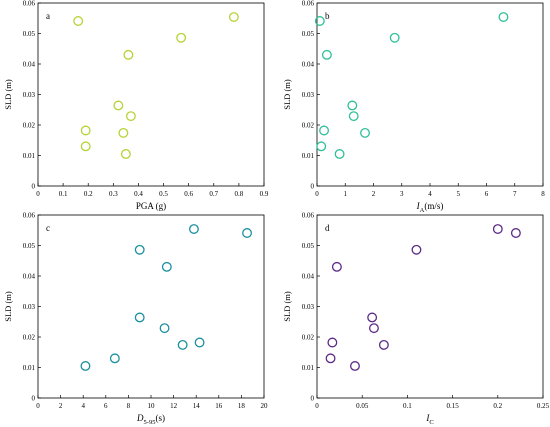 The image size is (550, 427). Describe the element at coordinates (197, 406) in the screenshot. I see `x-tick-label: 14` at that location.